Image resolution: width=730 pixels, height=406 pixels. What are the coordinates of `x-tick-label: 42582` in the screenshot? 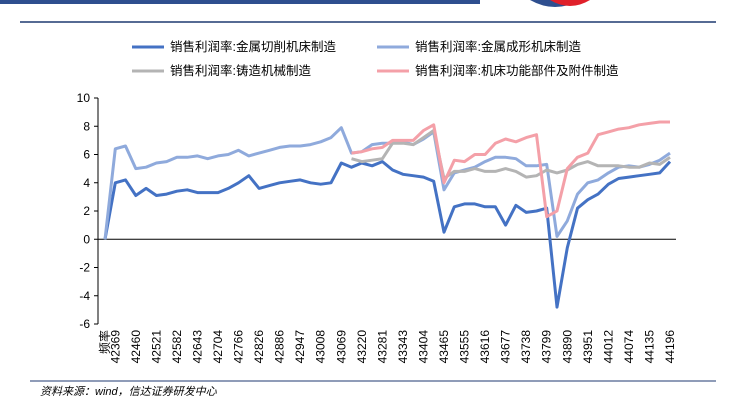 It's located at (177, 347).